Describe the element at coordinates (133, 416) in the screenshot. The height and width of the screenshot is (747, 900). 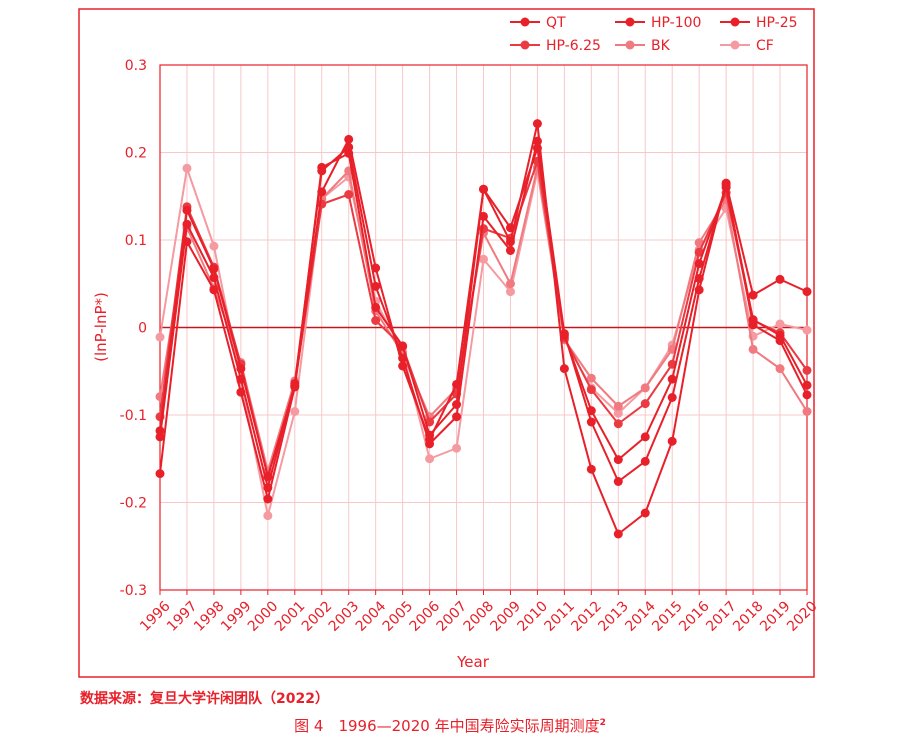
I see `y-tick-label: -0.1` at that location.